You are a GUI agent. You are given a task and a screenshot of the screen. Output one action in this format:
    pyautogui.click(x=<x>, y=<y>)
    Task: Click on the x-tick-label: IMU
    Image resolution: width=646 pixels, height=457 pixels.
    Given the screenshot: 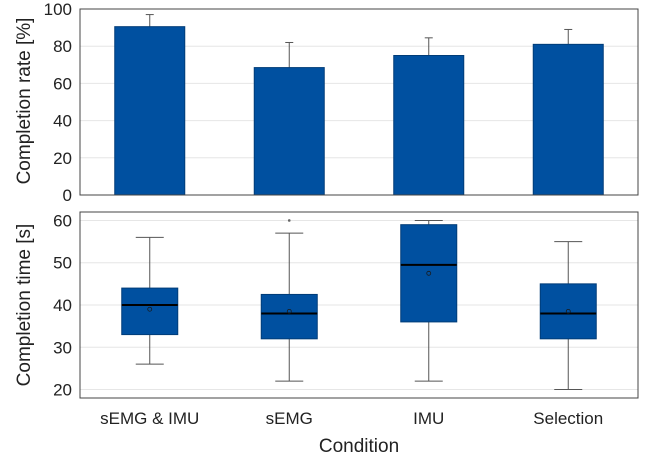 What is the action you would take?
    pyautogui.click(x=428, y=418)
    